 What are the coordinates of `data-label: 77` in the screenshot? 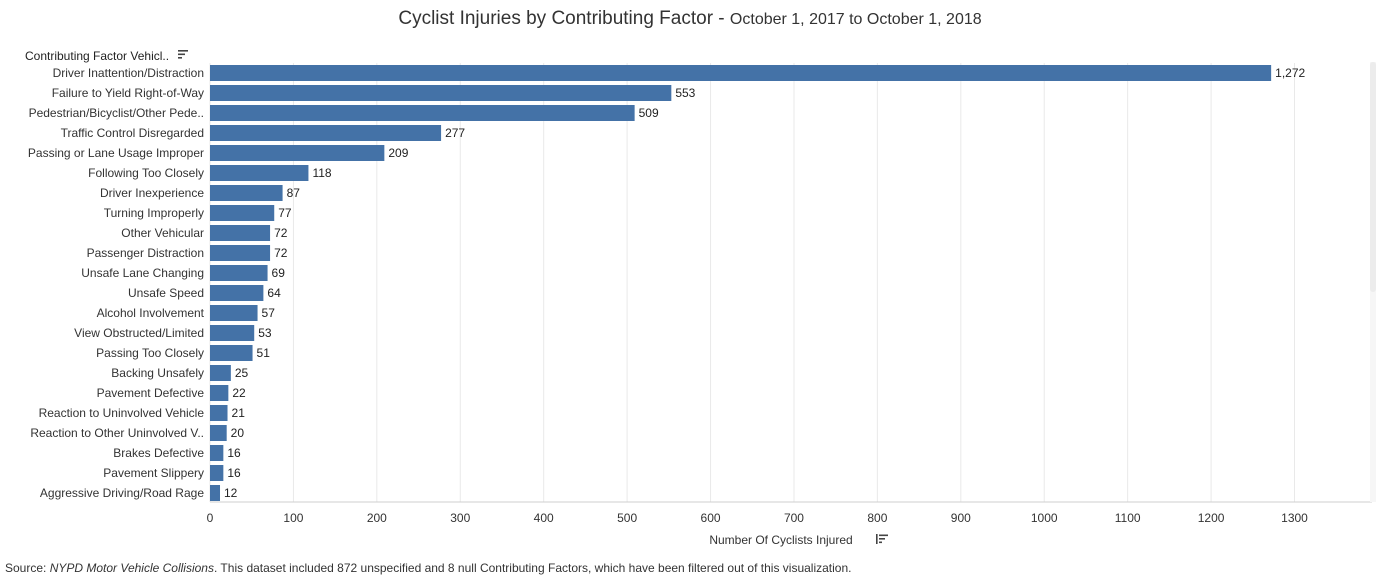 It's located at (285, 213).